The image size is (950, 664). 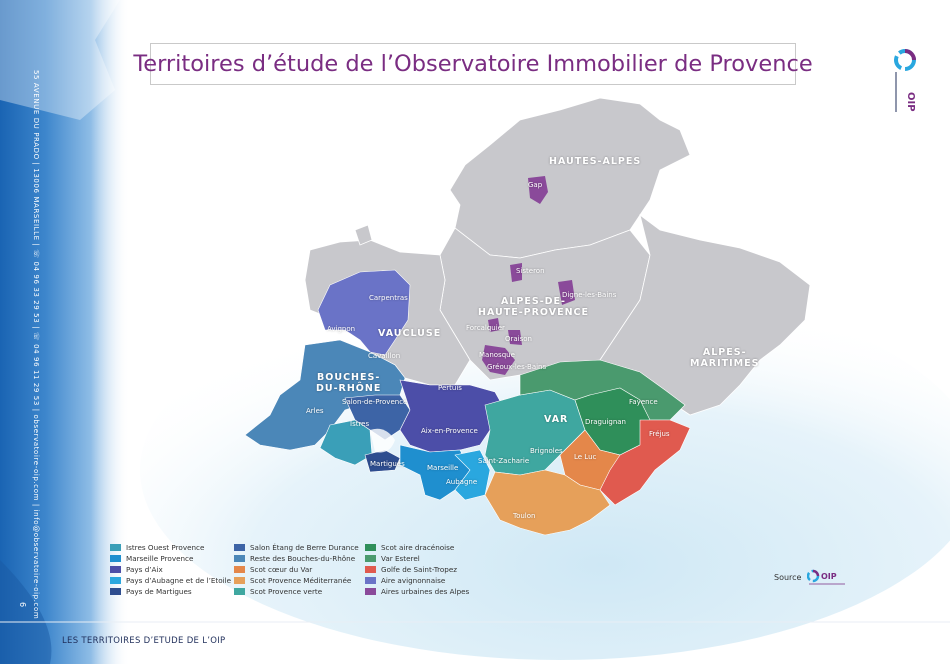 I want to click on zone-aire-avignonnaise, so click(x=364, y=312).